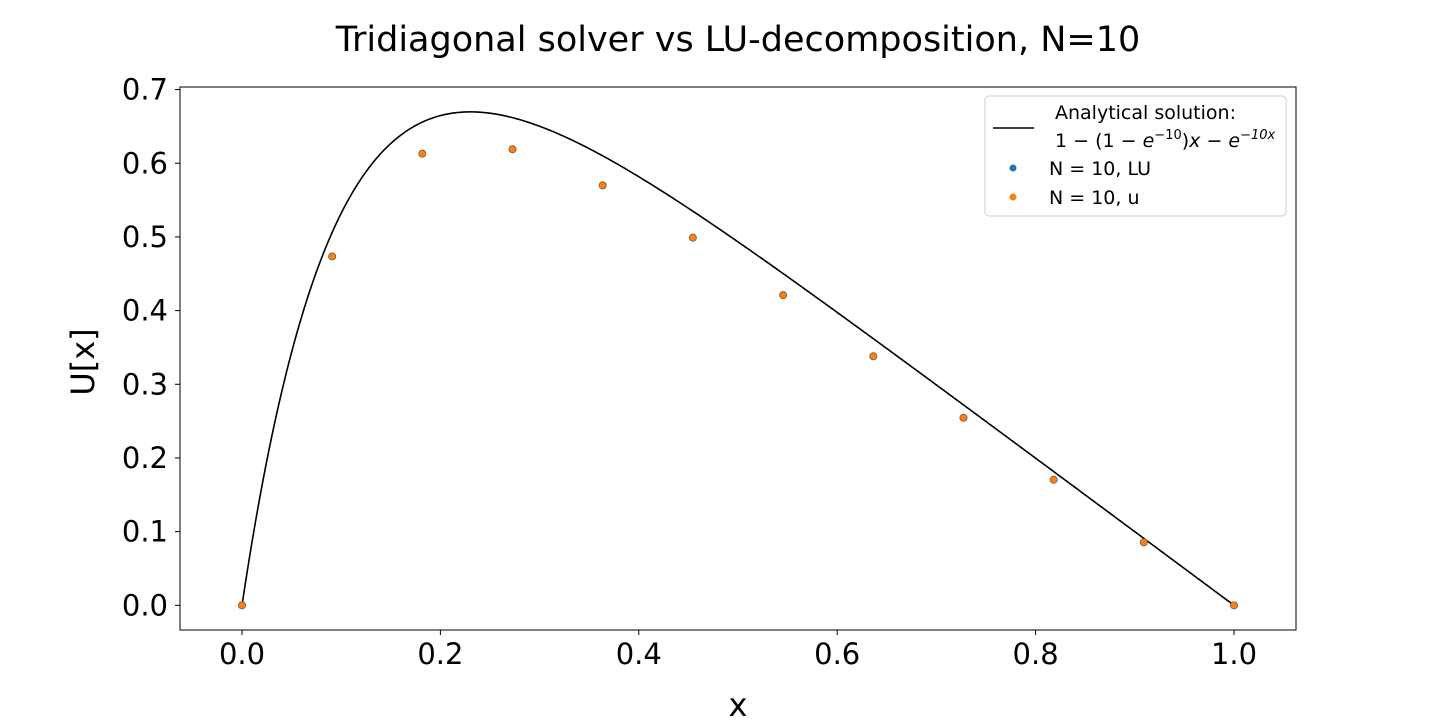 The width and height of the screenshot is (1440, 720). I want to click on y-tick-label: 0.1, so click(145, 532).